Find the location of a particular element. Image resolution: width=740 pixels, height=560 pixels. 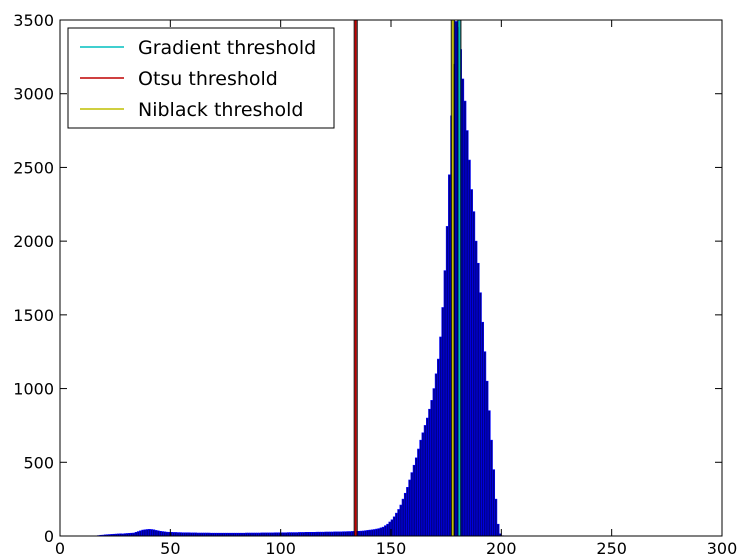

x-tick-label: 100 is located at coordinates (280, 548).